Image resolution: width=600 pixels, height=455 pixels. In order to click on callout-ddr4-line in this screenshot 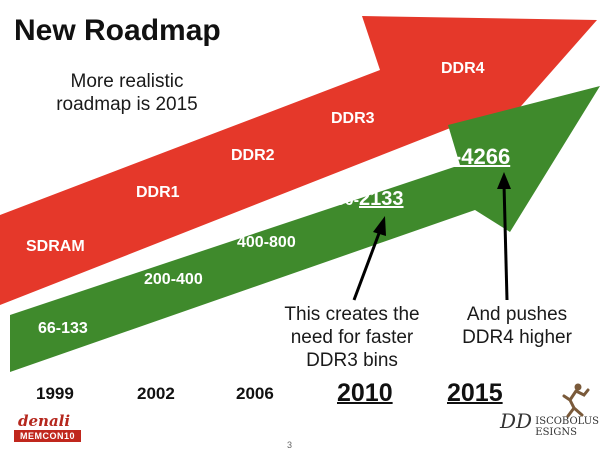, I will do `click(505, 242)`.